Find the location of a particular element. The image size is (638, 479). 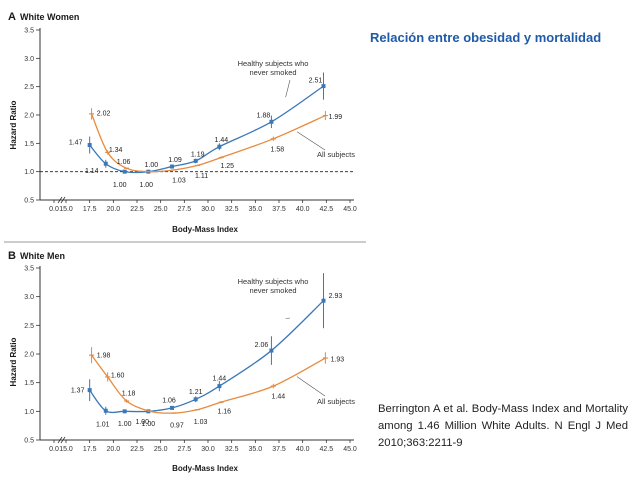

panel-a-all-data-label: 1.03 is located at coordinates (179, 180).